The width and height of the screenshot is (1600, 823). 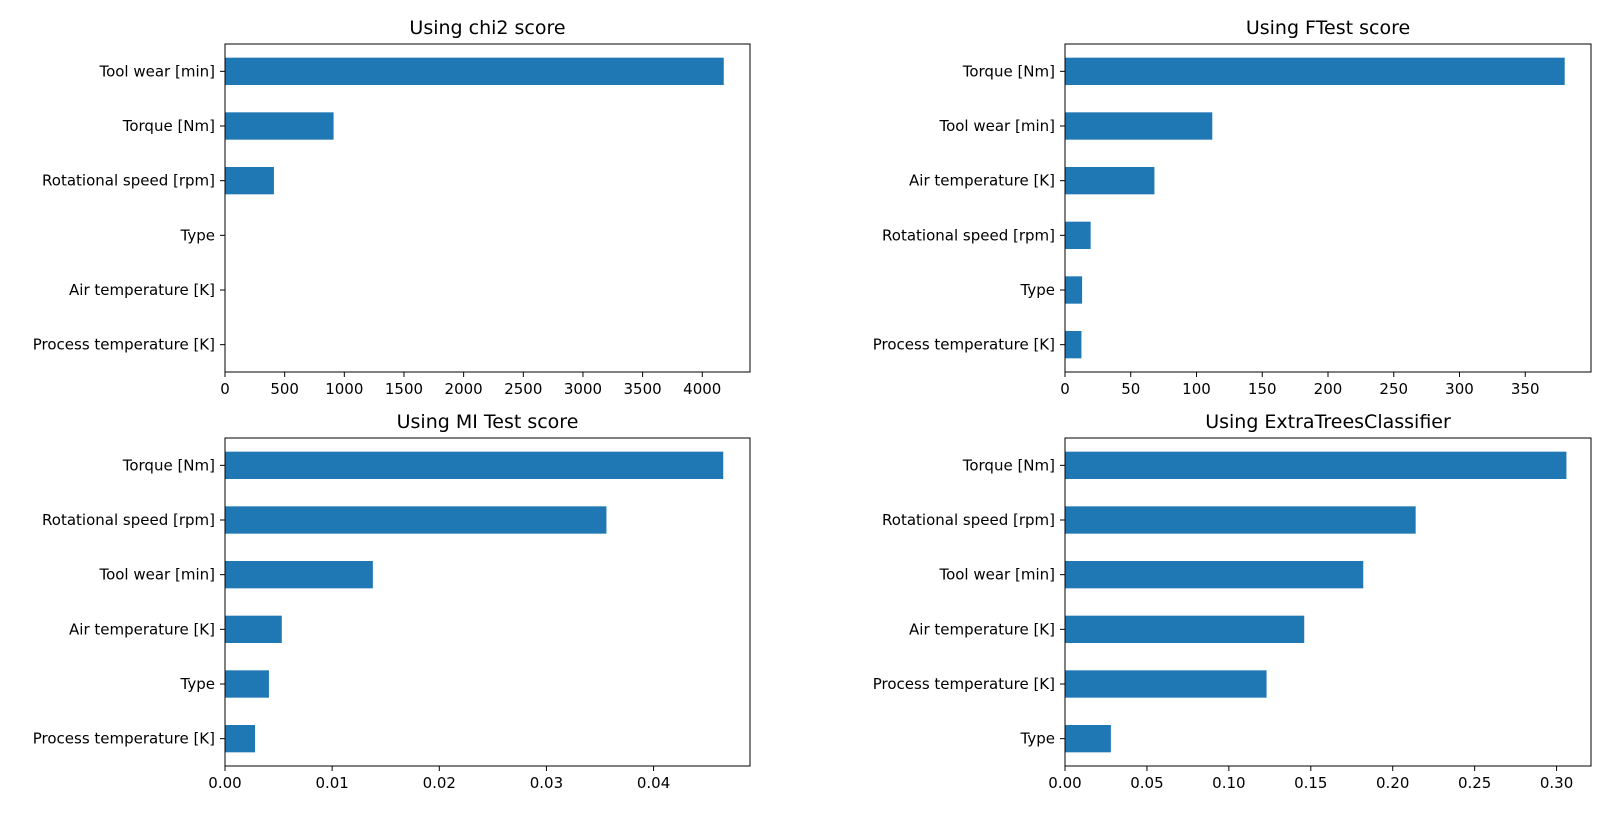 What do you see at coordinates (404, 389) in the screenshot?
I see `x-tick-label: 1500` at bounding box center [404, 389].